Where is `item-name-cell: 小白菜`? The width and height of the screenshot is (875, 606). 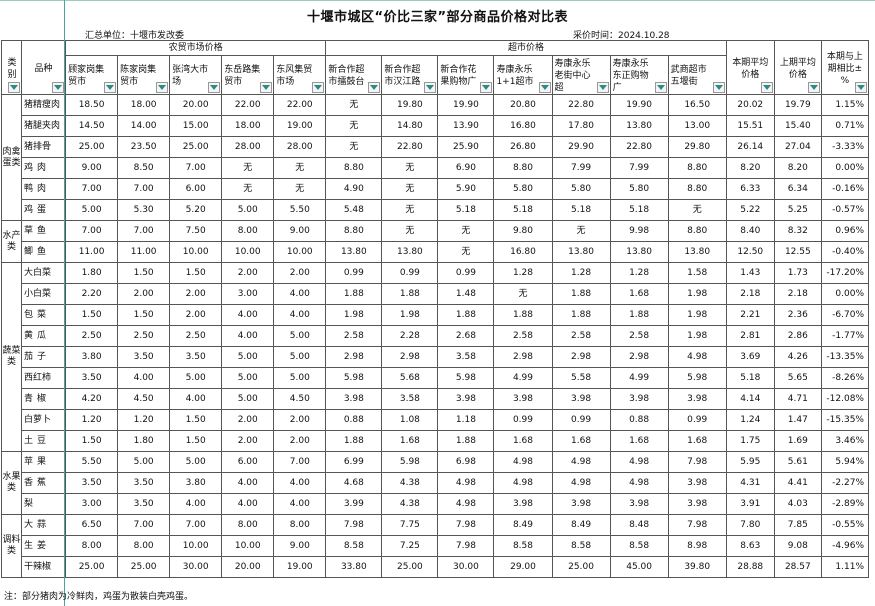
item-name-cell: 小白菜 is located at coordinates (44, 294).